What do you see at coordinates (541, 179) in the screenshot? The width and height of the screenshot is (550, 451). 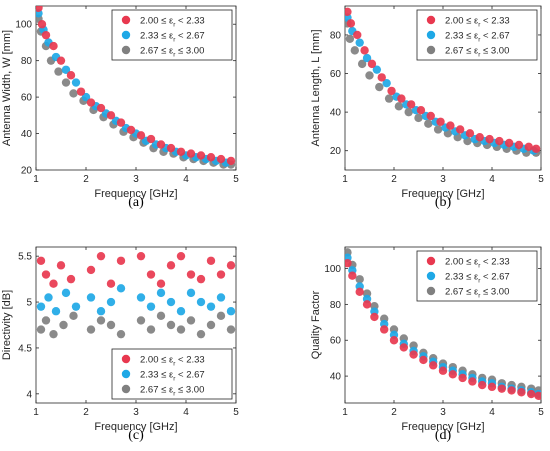 I see `x-tick-label: 5` at bounding box center [541, 179].